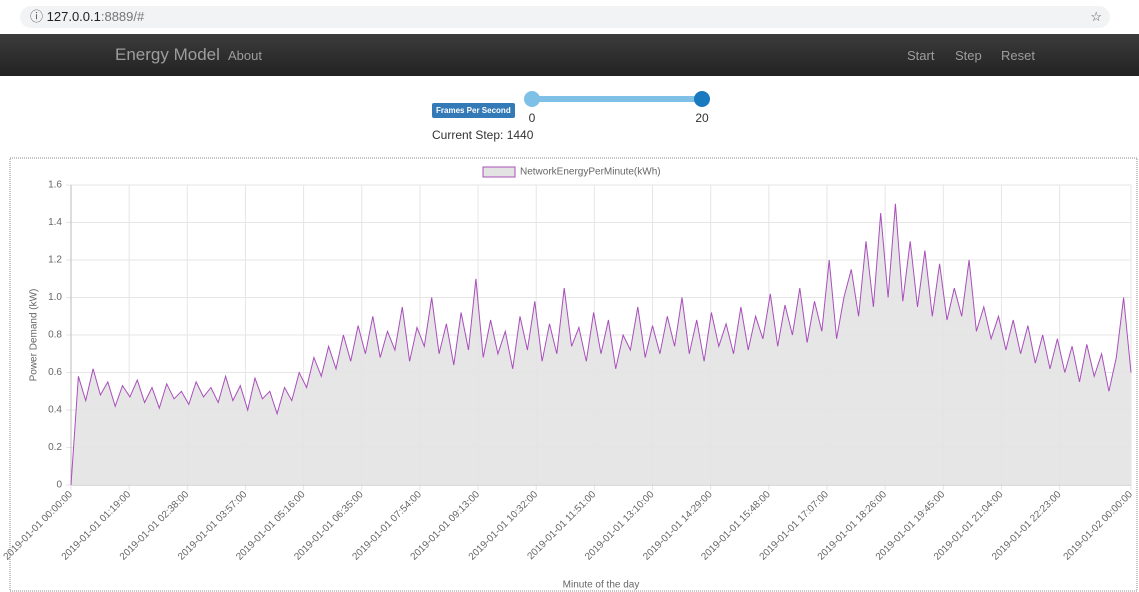 The width and height of the screenshot is (1139, 592). Describe the element at coordinates (532, 118) in the screenshot. I see `slider-min: 0` at that location.